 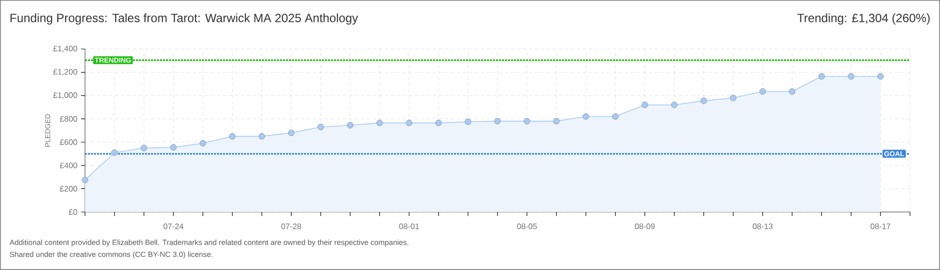 What do you see at coordinates (69, 119) in the screenshot?
I see `y-tick-label: £800` at bounding box center [69, 119].